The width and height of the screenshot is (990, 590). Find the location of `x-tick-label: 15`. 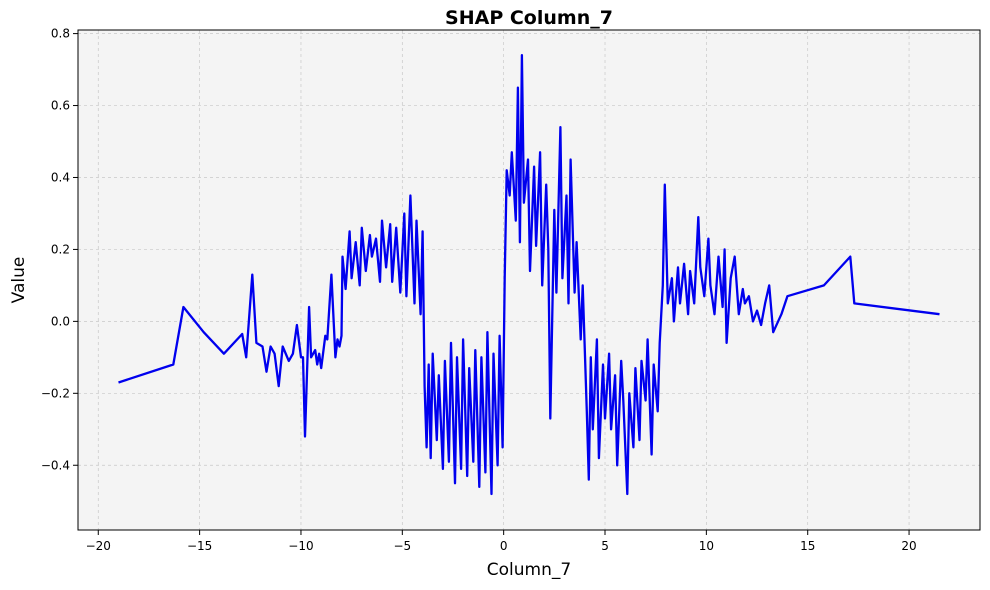

x-tick-label: 15 is located at coordinates (807, 546).